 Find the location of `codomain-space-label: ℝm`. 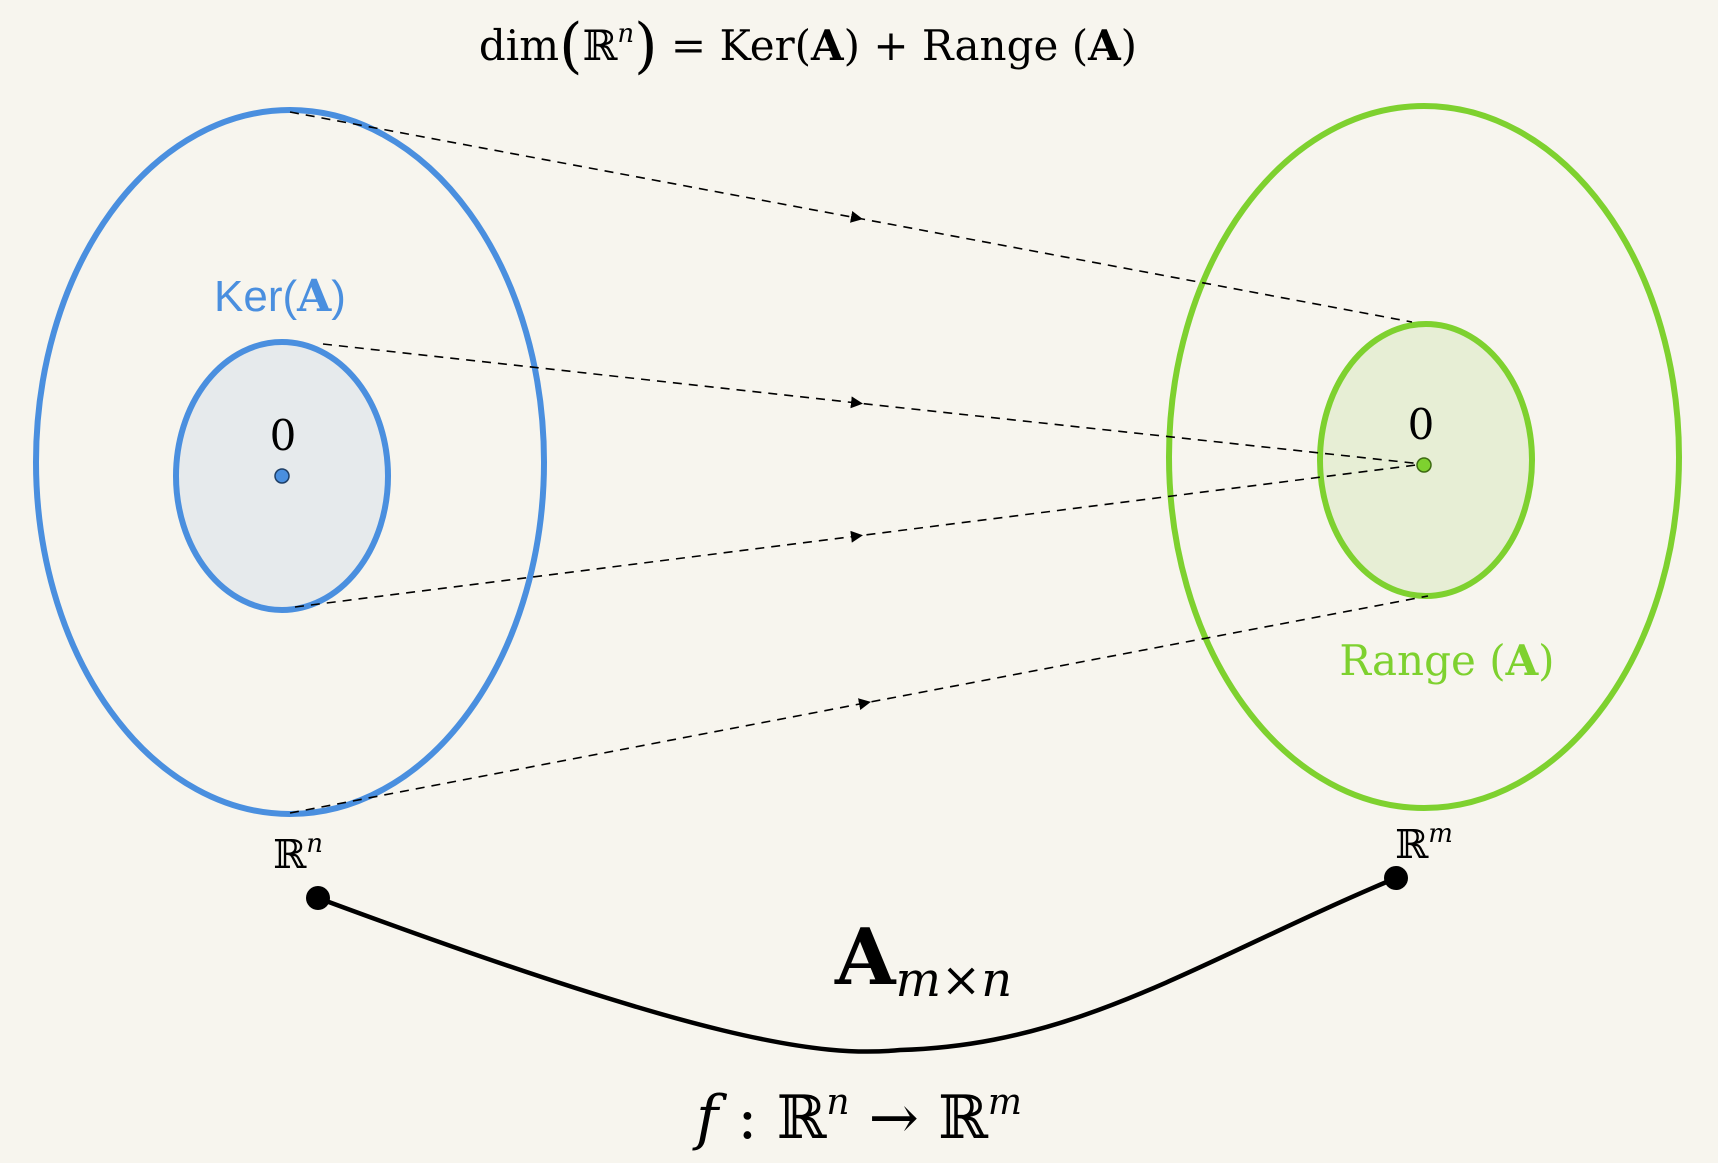

codomain-space-label: ℝm is located at coordinates (1424, 843).